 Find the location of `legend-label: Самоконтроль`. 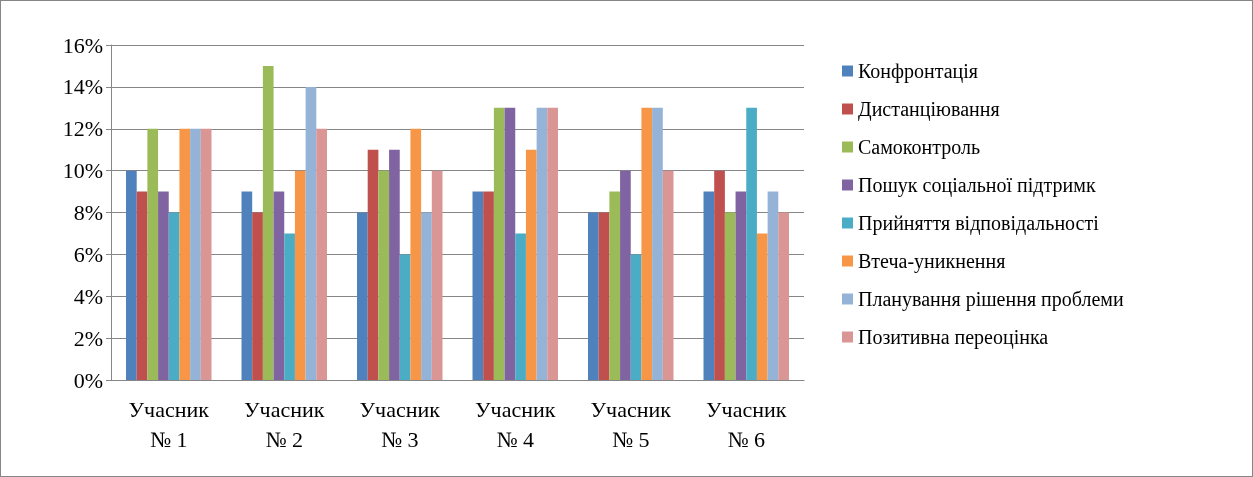

legend-label: Самоконтроль is located at coordinates (919, 147).